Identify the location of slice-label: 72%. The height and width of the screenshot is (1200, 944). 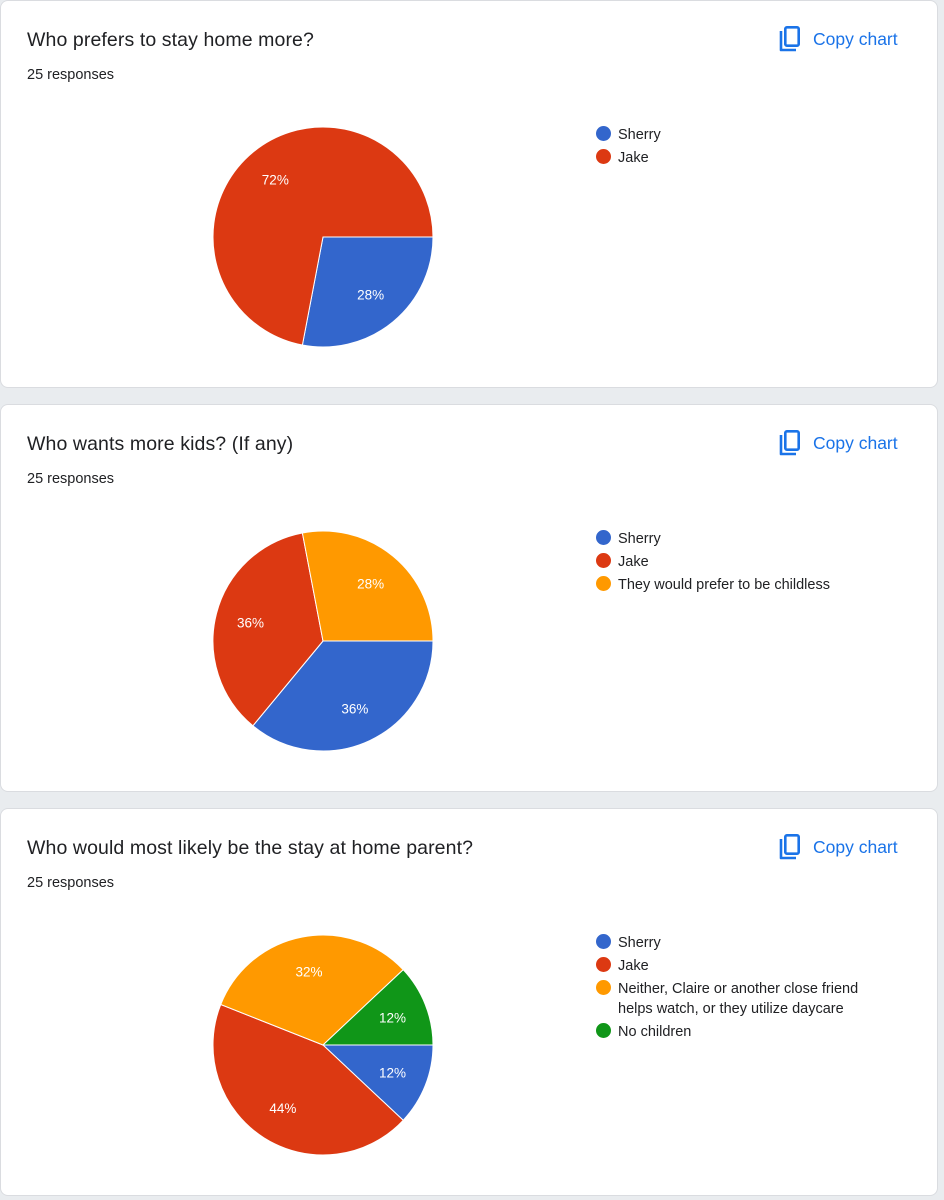
(275, 179).